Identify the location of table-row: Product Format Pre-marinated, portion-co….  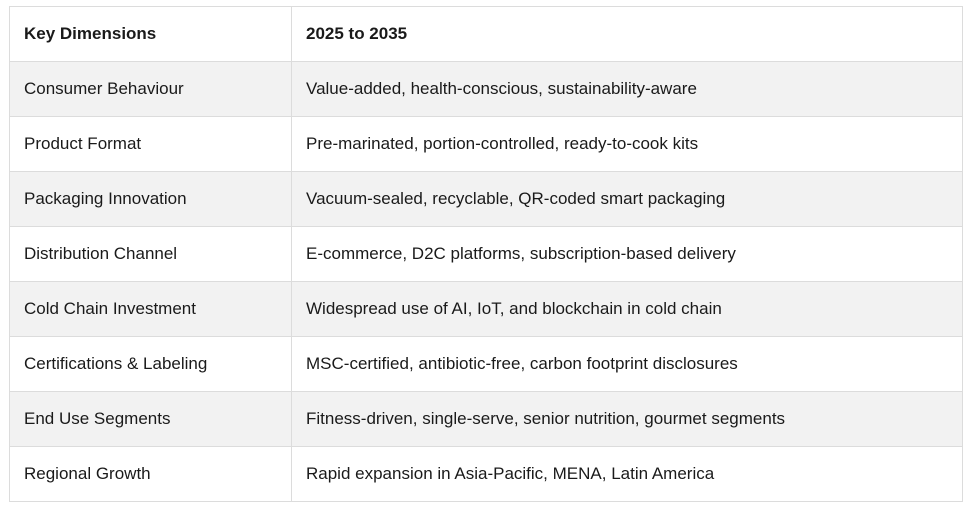
(486, 144).